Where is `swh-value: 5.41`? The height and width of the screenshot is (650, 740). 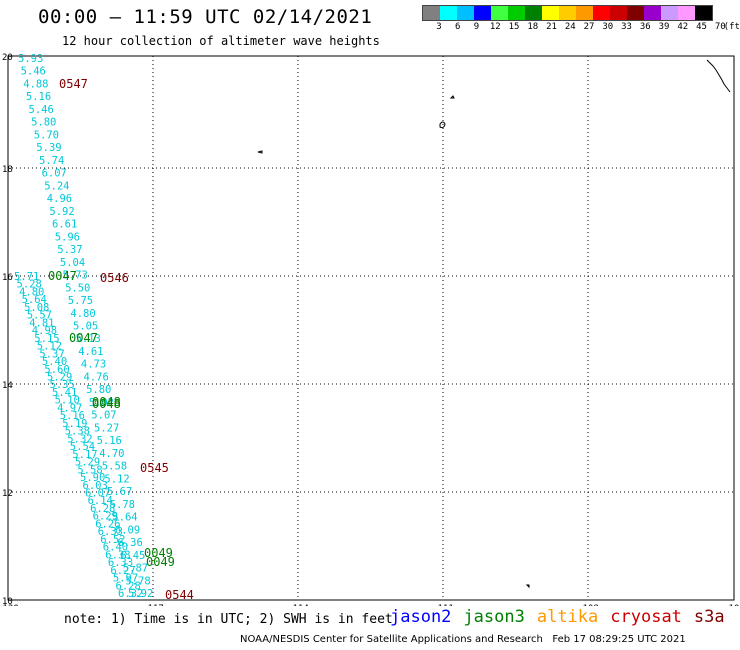
swh-value: 5.41 is located at coordinates (64, 393).